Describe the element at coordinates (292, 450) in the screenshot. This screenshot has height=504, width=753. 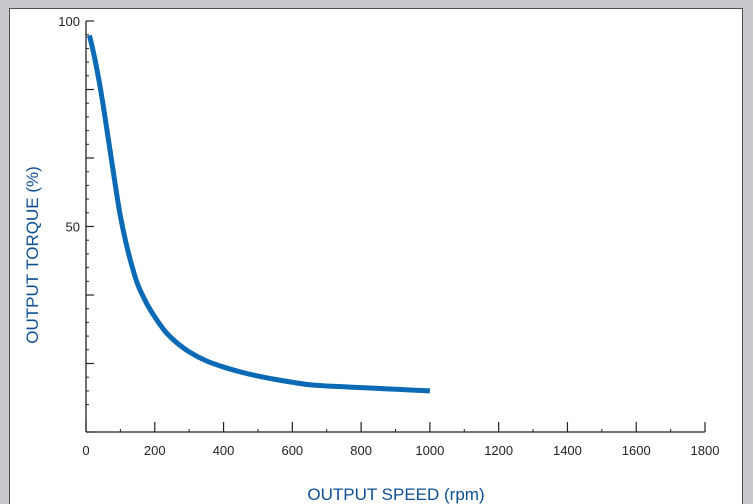
I see `x-tick-label-3: 600` at that location.